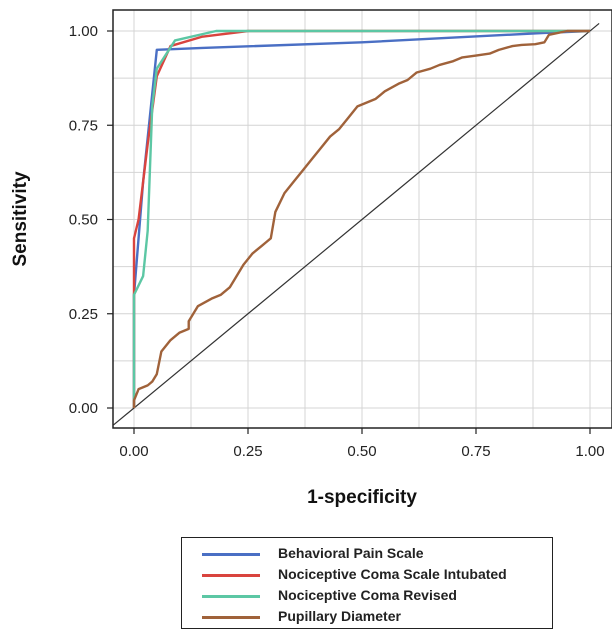  I want to click on x-axis-ticks: 0.00 0.25 0.50 0.75 1.00, so click(362, 444).